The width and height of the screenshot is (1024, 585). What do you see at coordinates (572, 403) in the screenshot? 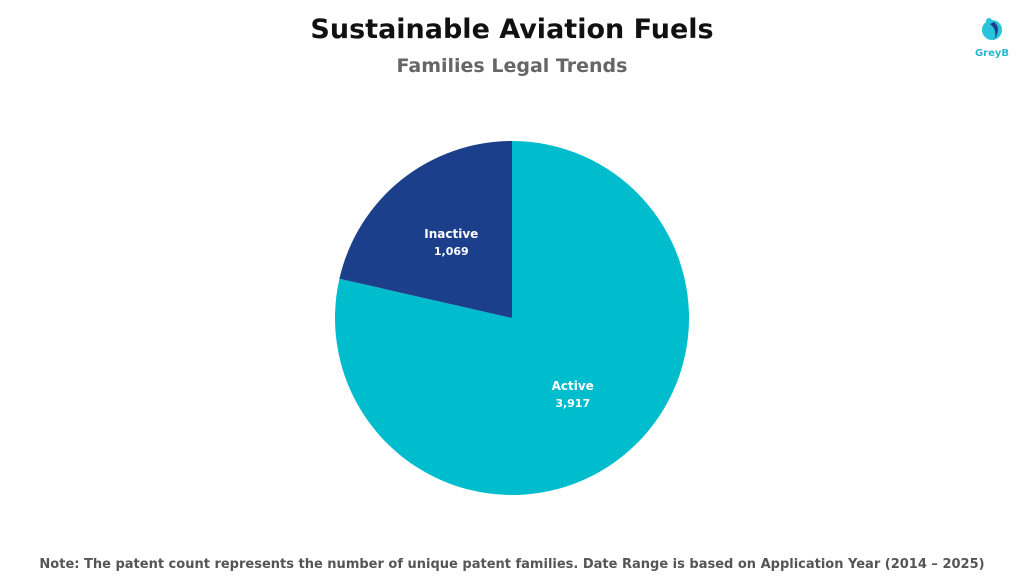
I see `slice-value-active: 3,917` at bounding box center [572, 403].